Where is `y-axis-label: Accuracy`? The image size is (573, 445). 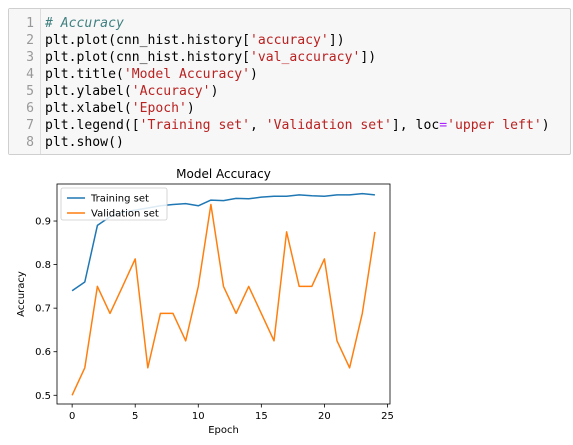 y-axis-label: Accuracy is located at coordinates (21, 294).